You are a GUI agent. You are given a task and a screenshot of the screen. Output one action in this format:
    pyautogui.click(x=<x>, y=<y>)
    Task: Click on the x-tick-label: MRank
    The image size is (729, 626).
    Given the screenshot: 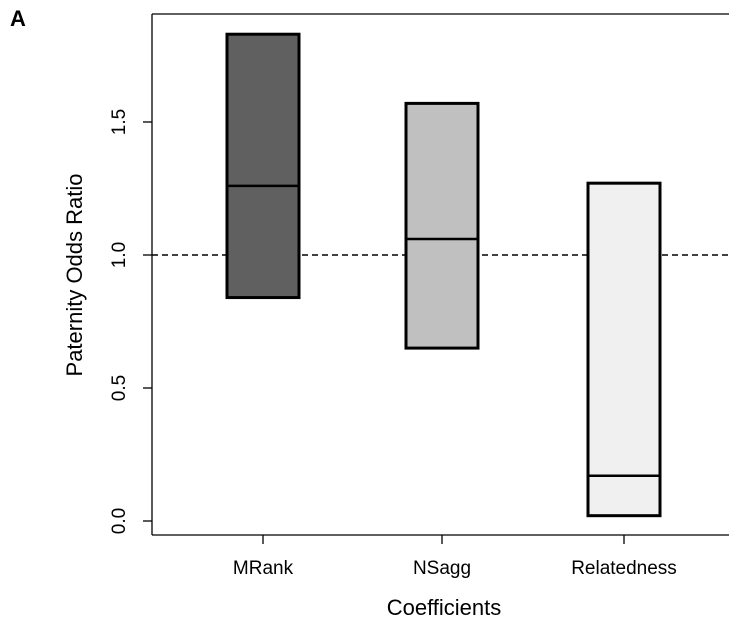 What is the action you would take?
    pyautogui.click(x=263, y=568)
    